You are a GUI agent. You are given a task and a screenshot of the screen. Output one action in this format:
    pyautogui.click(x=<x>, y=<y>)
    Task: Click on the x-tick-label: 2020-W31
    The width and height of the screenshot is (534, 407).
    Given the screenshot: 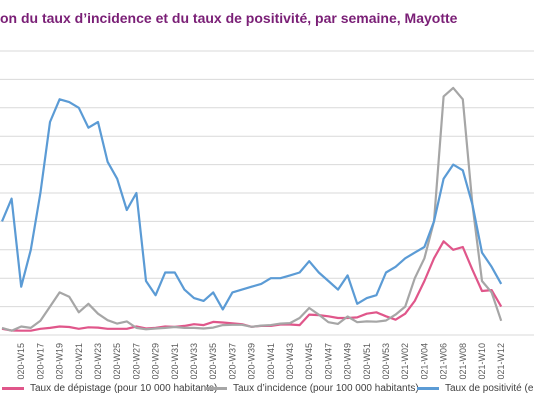 What is the action you would take?
    pyautogui.click(x=175, y=361)
    